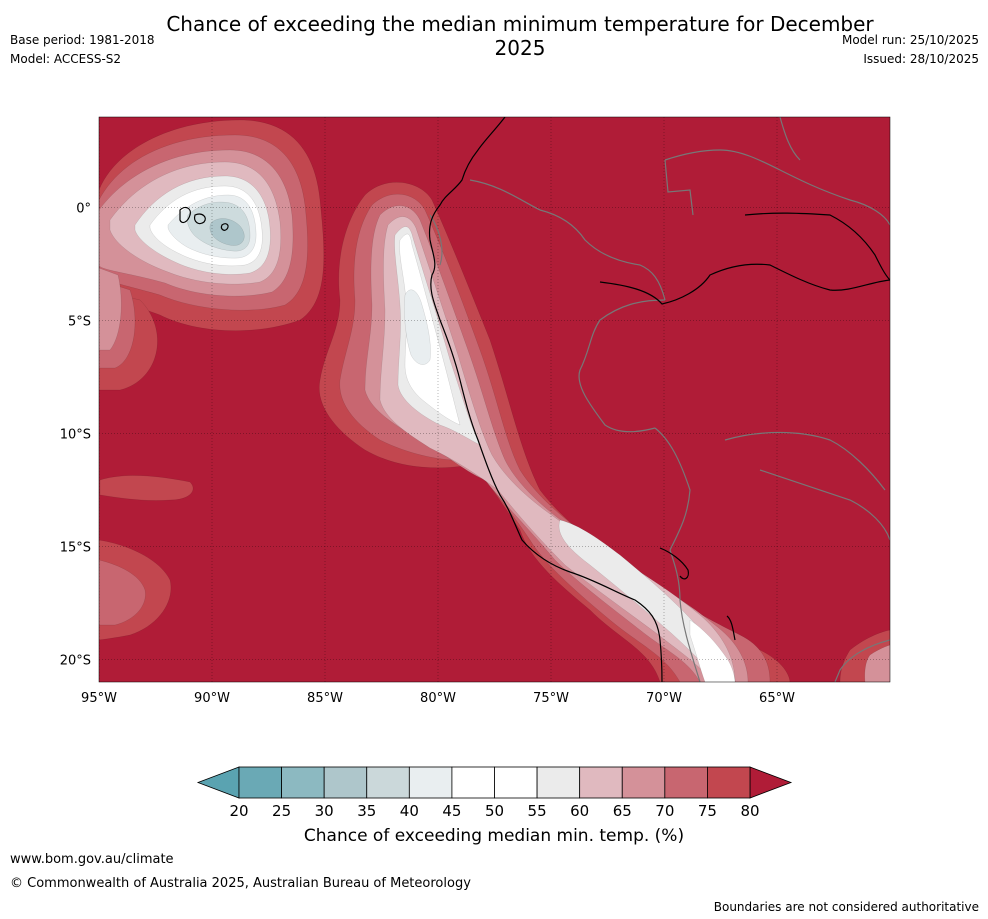 This screenshot has height=919, width=988. Describe the element at coordinates (664, 811) in the screenshot. I see `colorbar-tick-label: 70` at that location.